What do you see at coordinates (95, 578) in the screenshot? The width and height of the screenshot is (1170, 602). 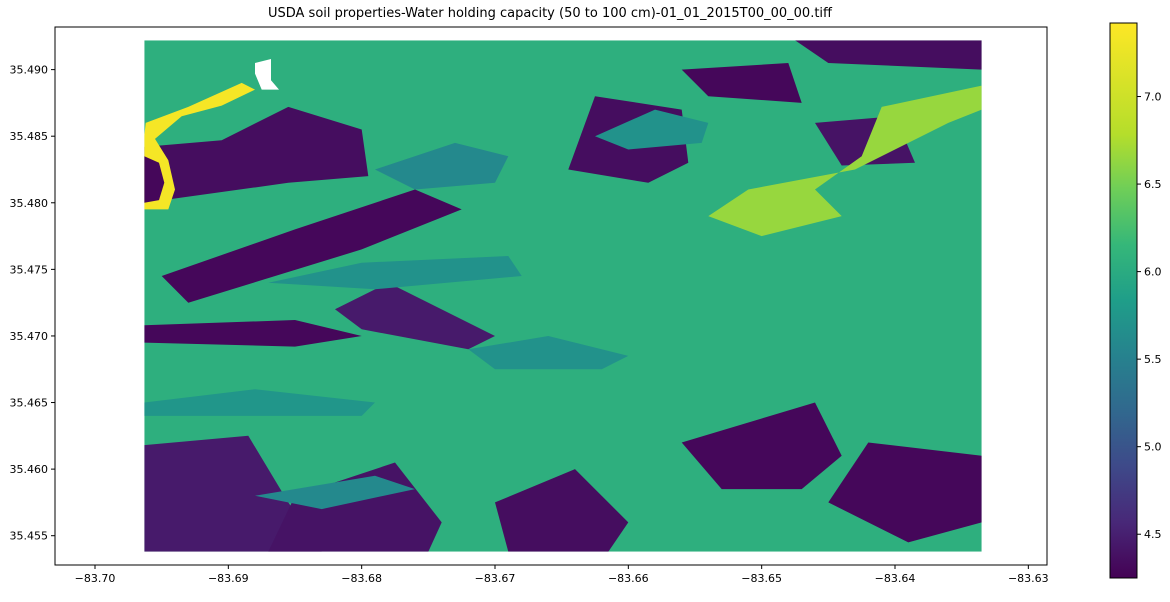 I see `x-tick-label: −83.70` at bounding box center [95, 578].